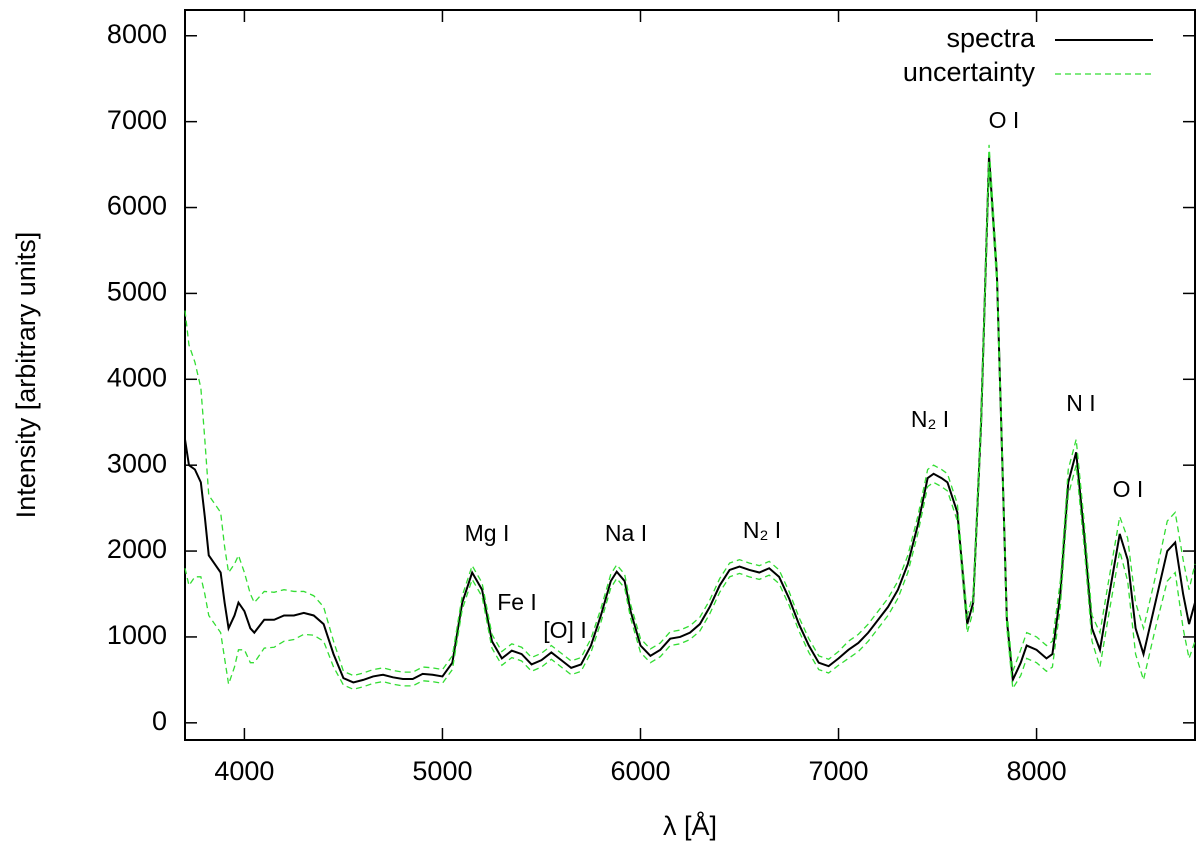 The width and height of the screenshot is (1200, 852). What do you see at coordinates (991, 38) in the screenshot?
I see `legend-label: spectra` at bounding box center [991, 38].